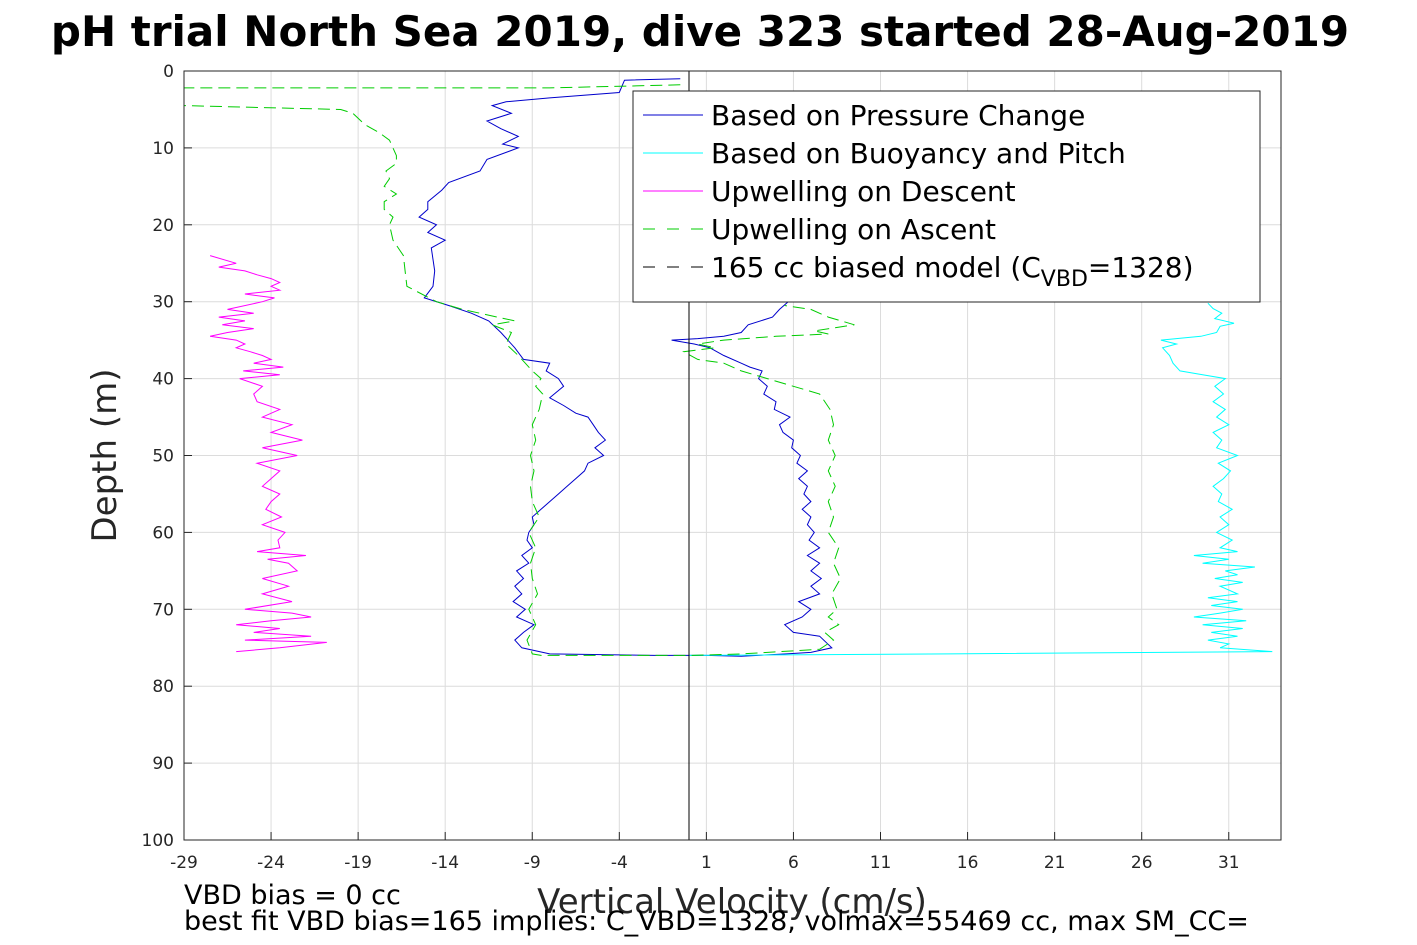  Describe the element at coordinates (863, 191) in the screenshot. I see `legend-label: Upwelling on Descent` at that location.